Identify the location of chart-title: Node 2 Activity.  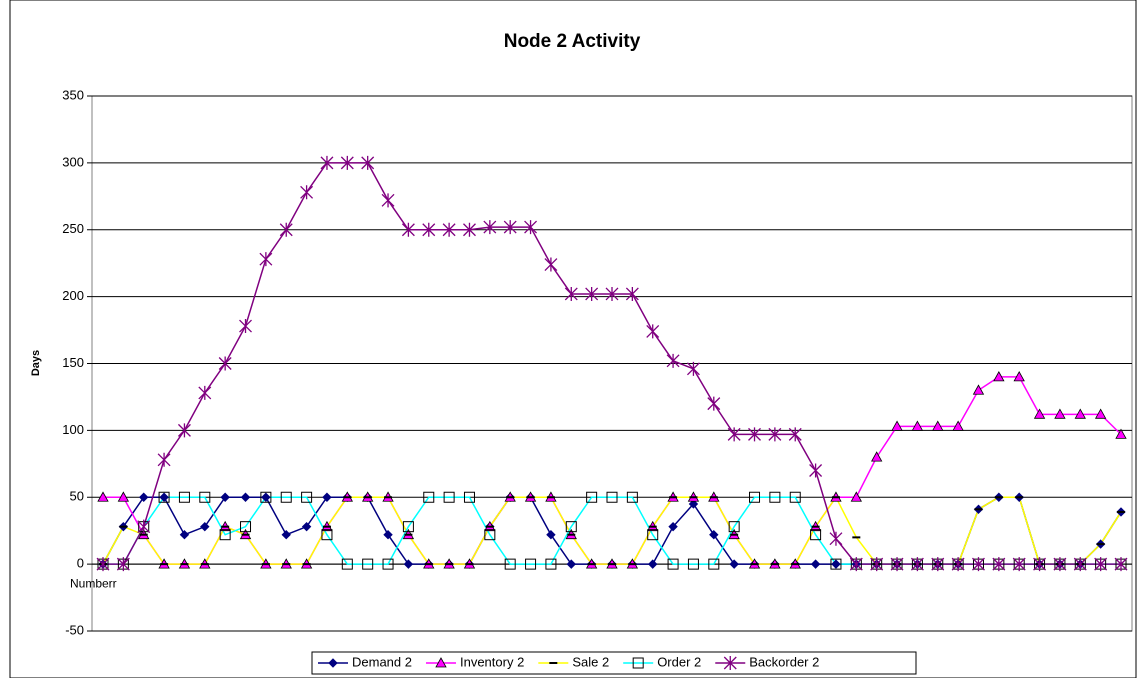
(572, 41).